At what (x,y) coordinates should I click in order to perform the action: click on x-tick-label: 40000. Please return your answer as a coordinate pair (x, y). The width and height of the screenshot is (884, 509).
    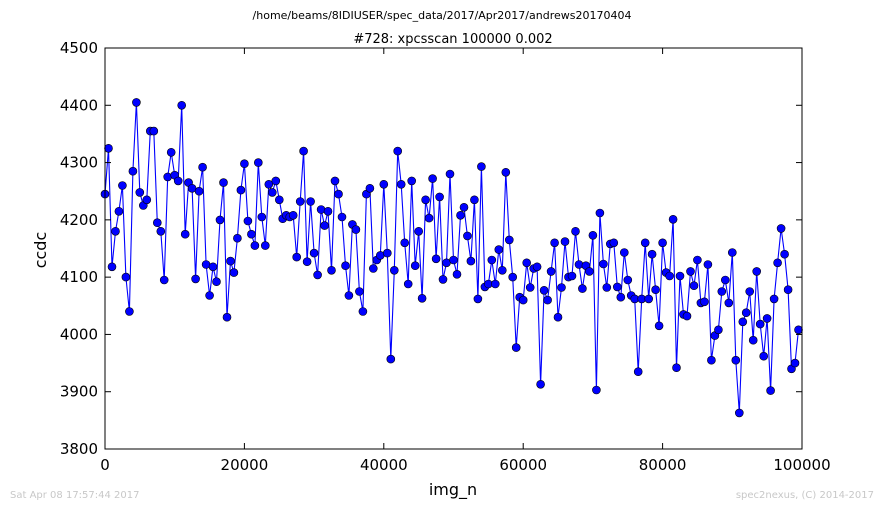
    Looking at the image, I should click on (384, 465).